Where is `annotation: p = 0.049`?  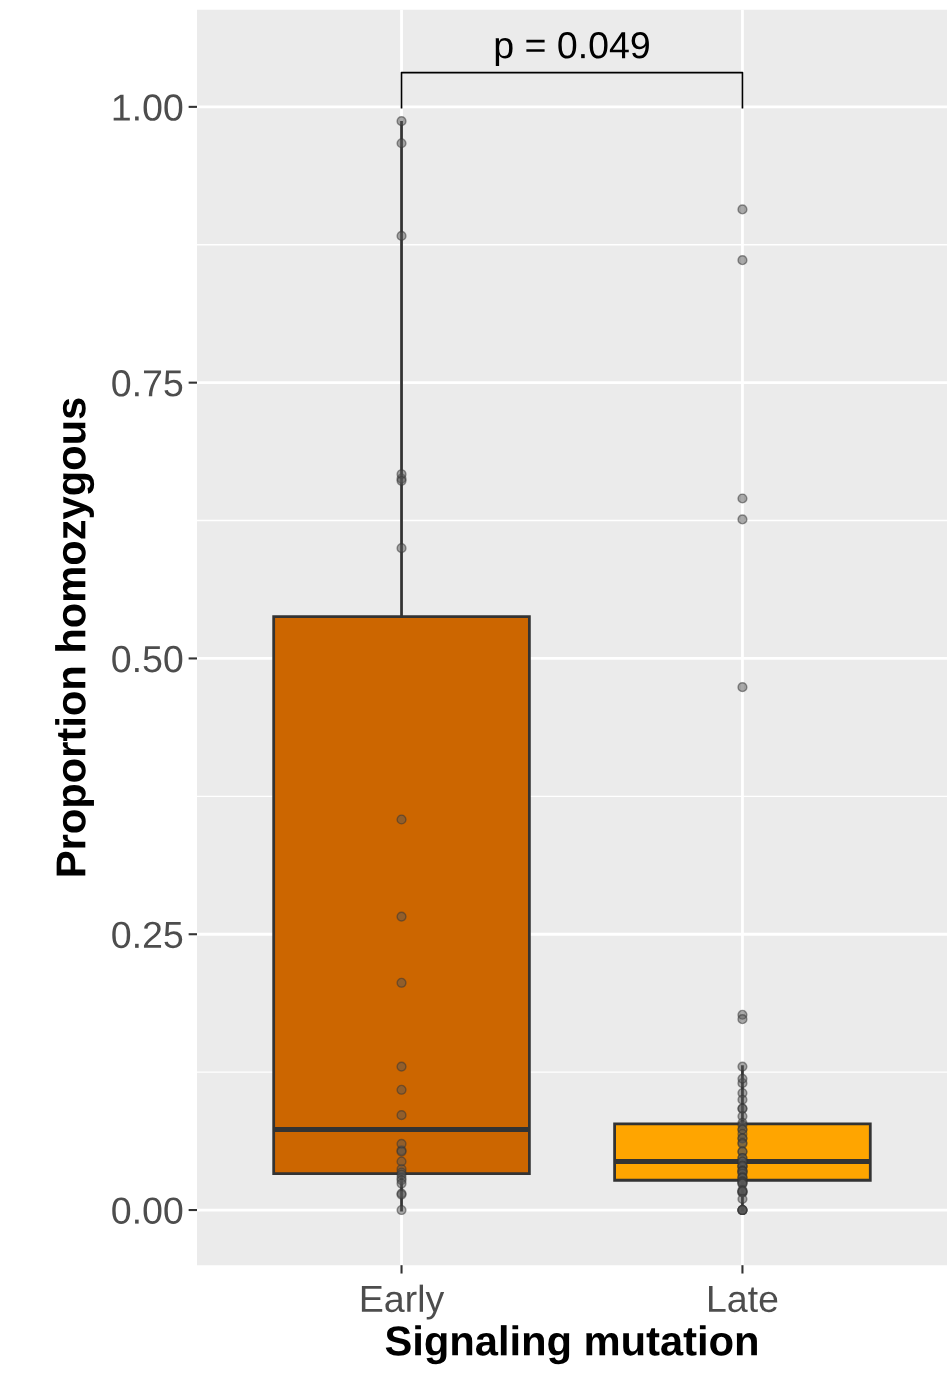
annotation: p = 0.049 is located at coordinates (572, 48).